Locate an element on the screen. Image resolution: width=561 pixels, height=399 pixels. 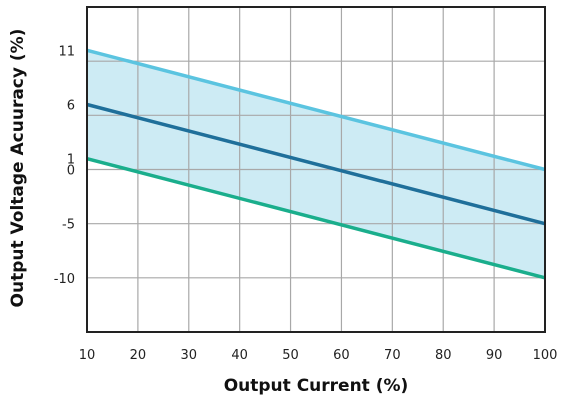
x-tick-label: 100 is located at coordinates (545, 355).